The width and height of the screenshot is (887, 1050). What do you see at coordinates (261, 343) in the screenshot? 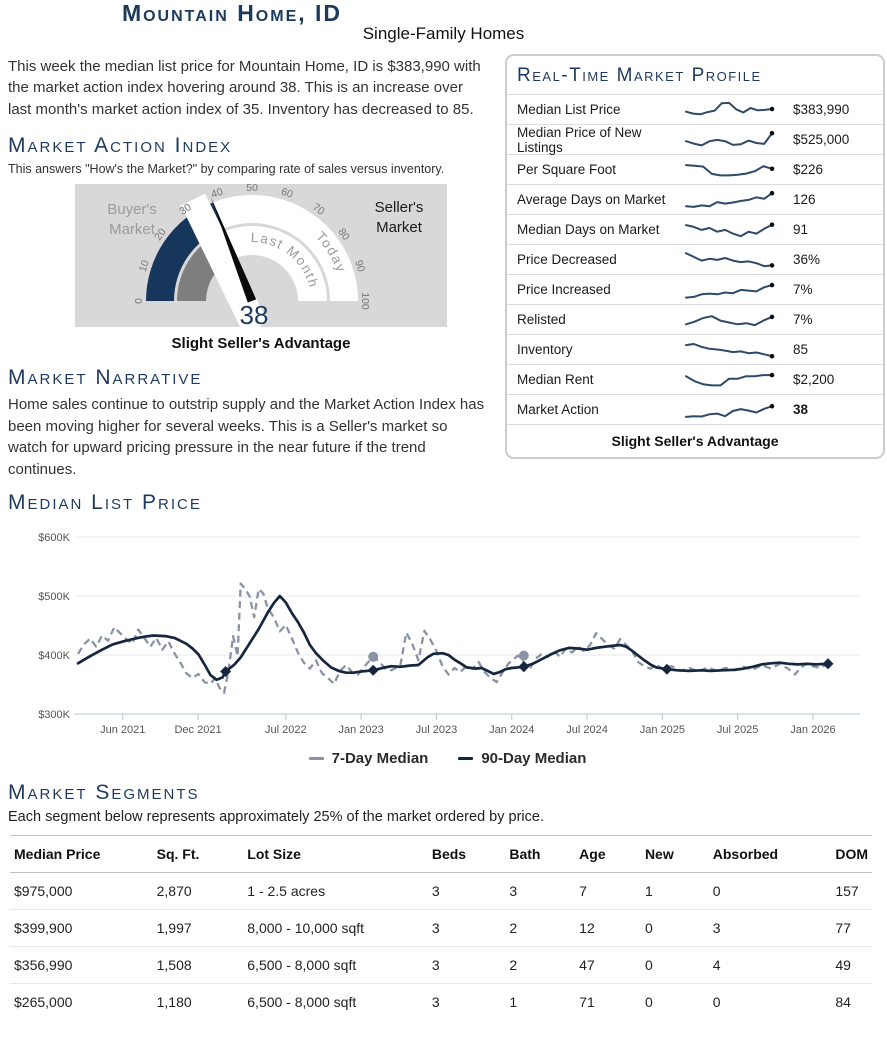
I see `gauge-caption: Slight Seller's Advantage` at bounding box center [261, 343].